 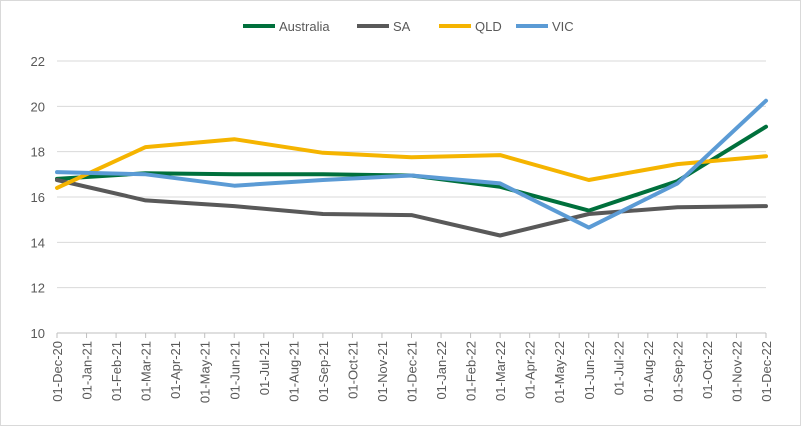 I want to click on y-tick-label: 12, so click(x=38, y=288).